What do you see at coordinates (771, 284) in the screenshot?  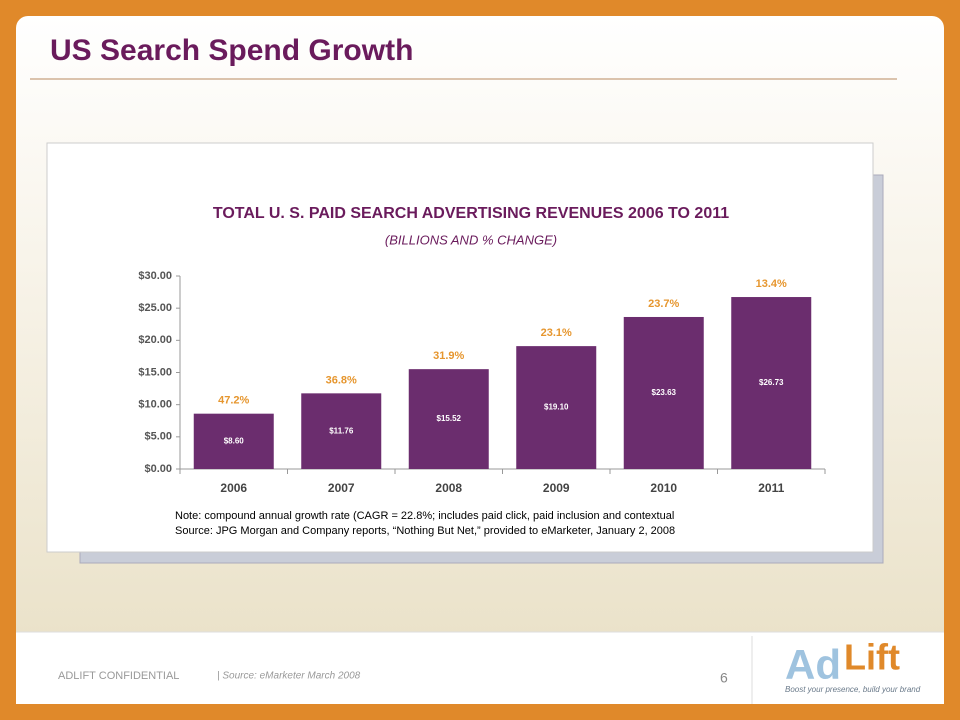 I see `growth-label: 13.4%` at bounding box center [771, 284].